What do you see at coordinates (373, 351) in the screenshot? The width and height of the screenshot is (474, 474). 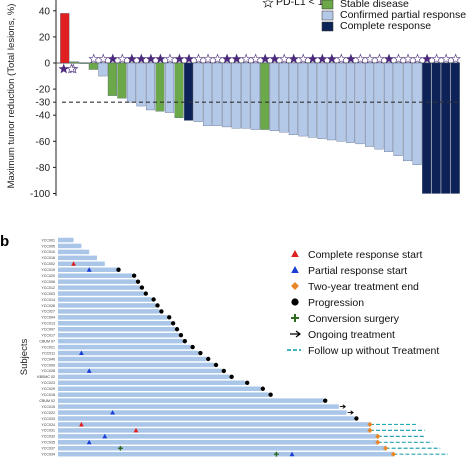 I see `legend-label: Follow up without Treatment` at bounding box center [373, 351].